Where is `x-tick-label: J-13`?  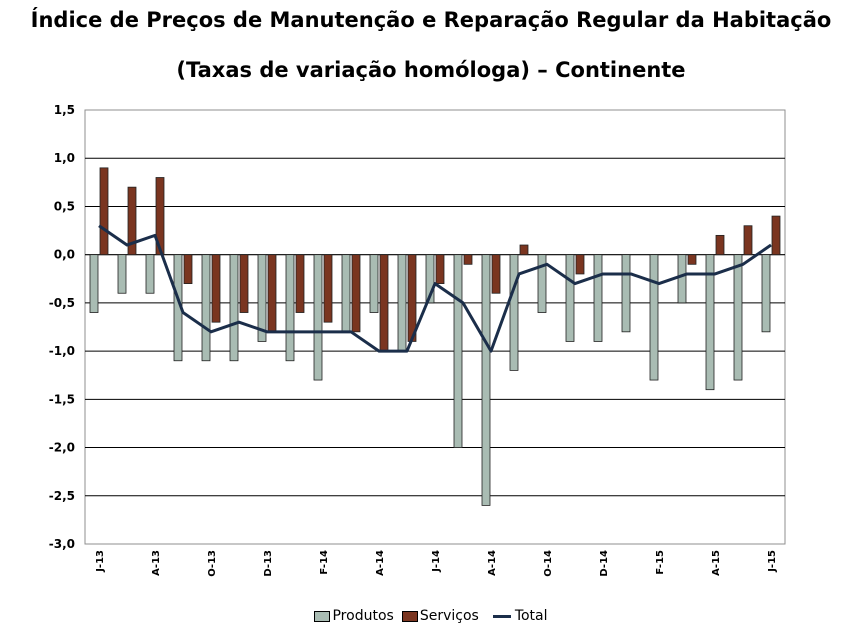
x-tick-label: J-13 is located at coordinates (100, 561).